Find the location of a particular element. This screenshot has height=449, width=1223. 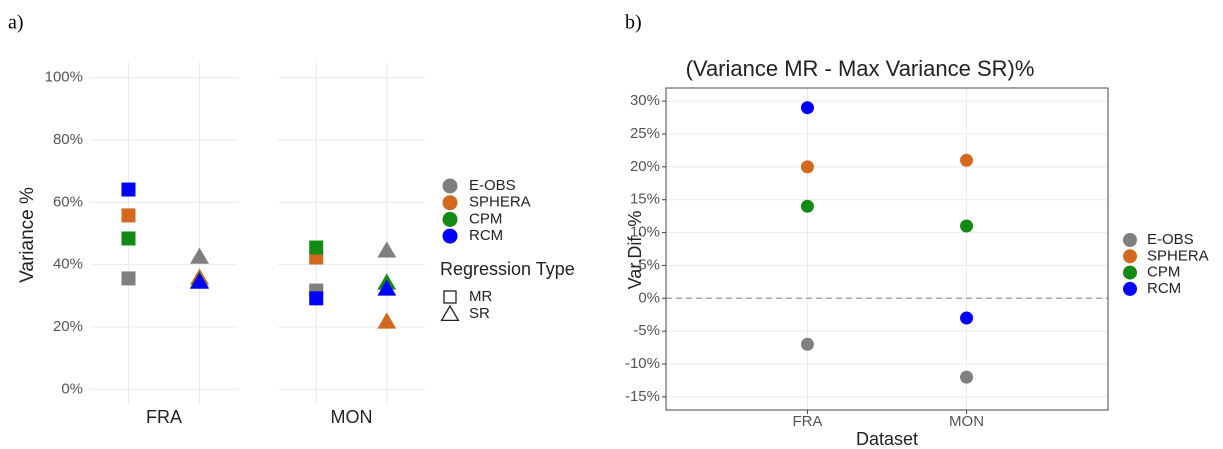

legend-label: SR is located at coordinates (479, 313).